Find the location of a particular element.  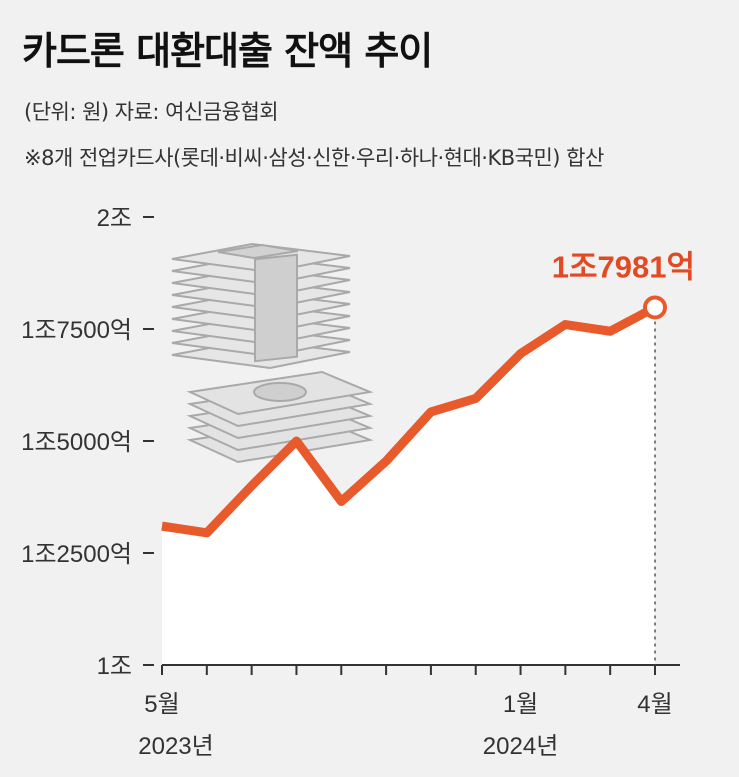

x-tick-label-month: 5월 is located at coordinates (161, 704).